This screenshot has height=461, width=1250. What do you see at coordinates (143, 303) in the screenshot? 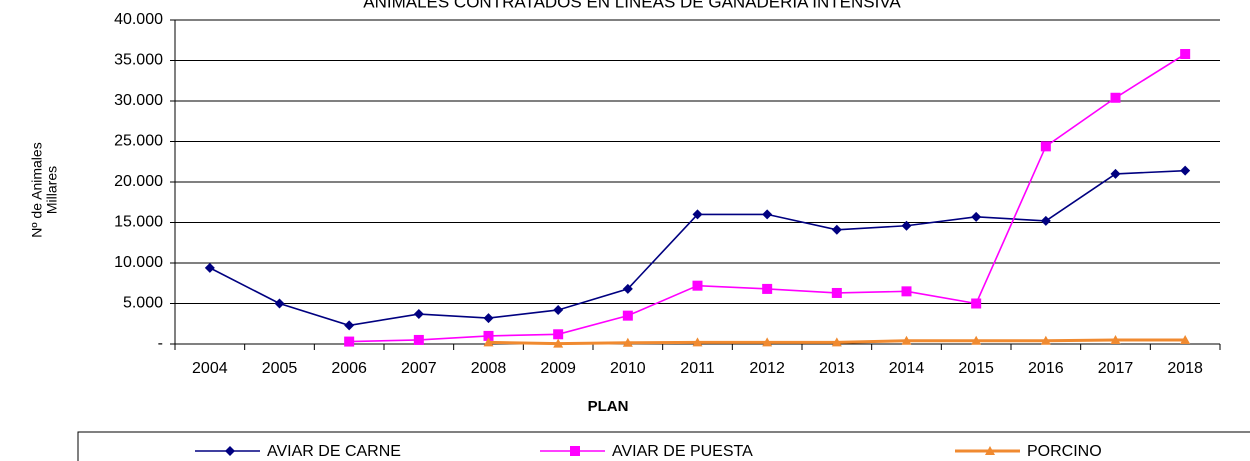
I see `y-tick-label: 5.000` at bounding box center [143, 303].